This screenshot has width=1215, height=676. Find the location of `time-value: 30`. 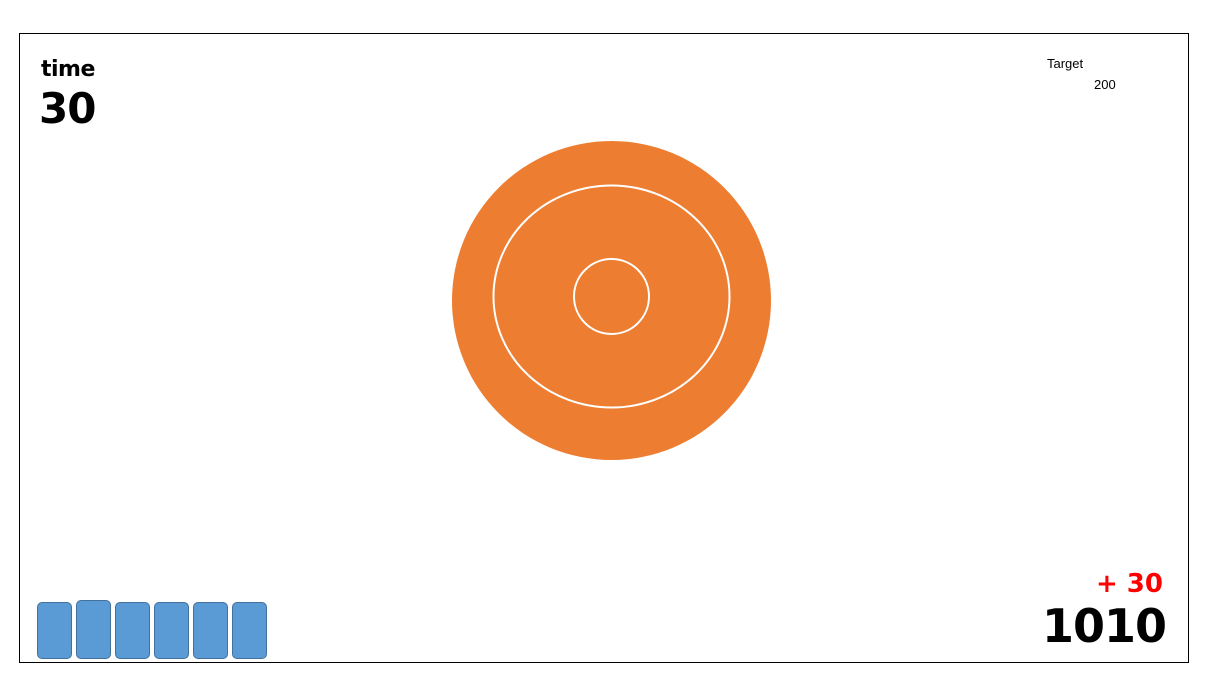

time-value: 30 is located at coordinates (67, 108).